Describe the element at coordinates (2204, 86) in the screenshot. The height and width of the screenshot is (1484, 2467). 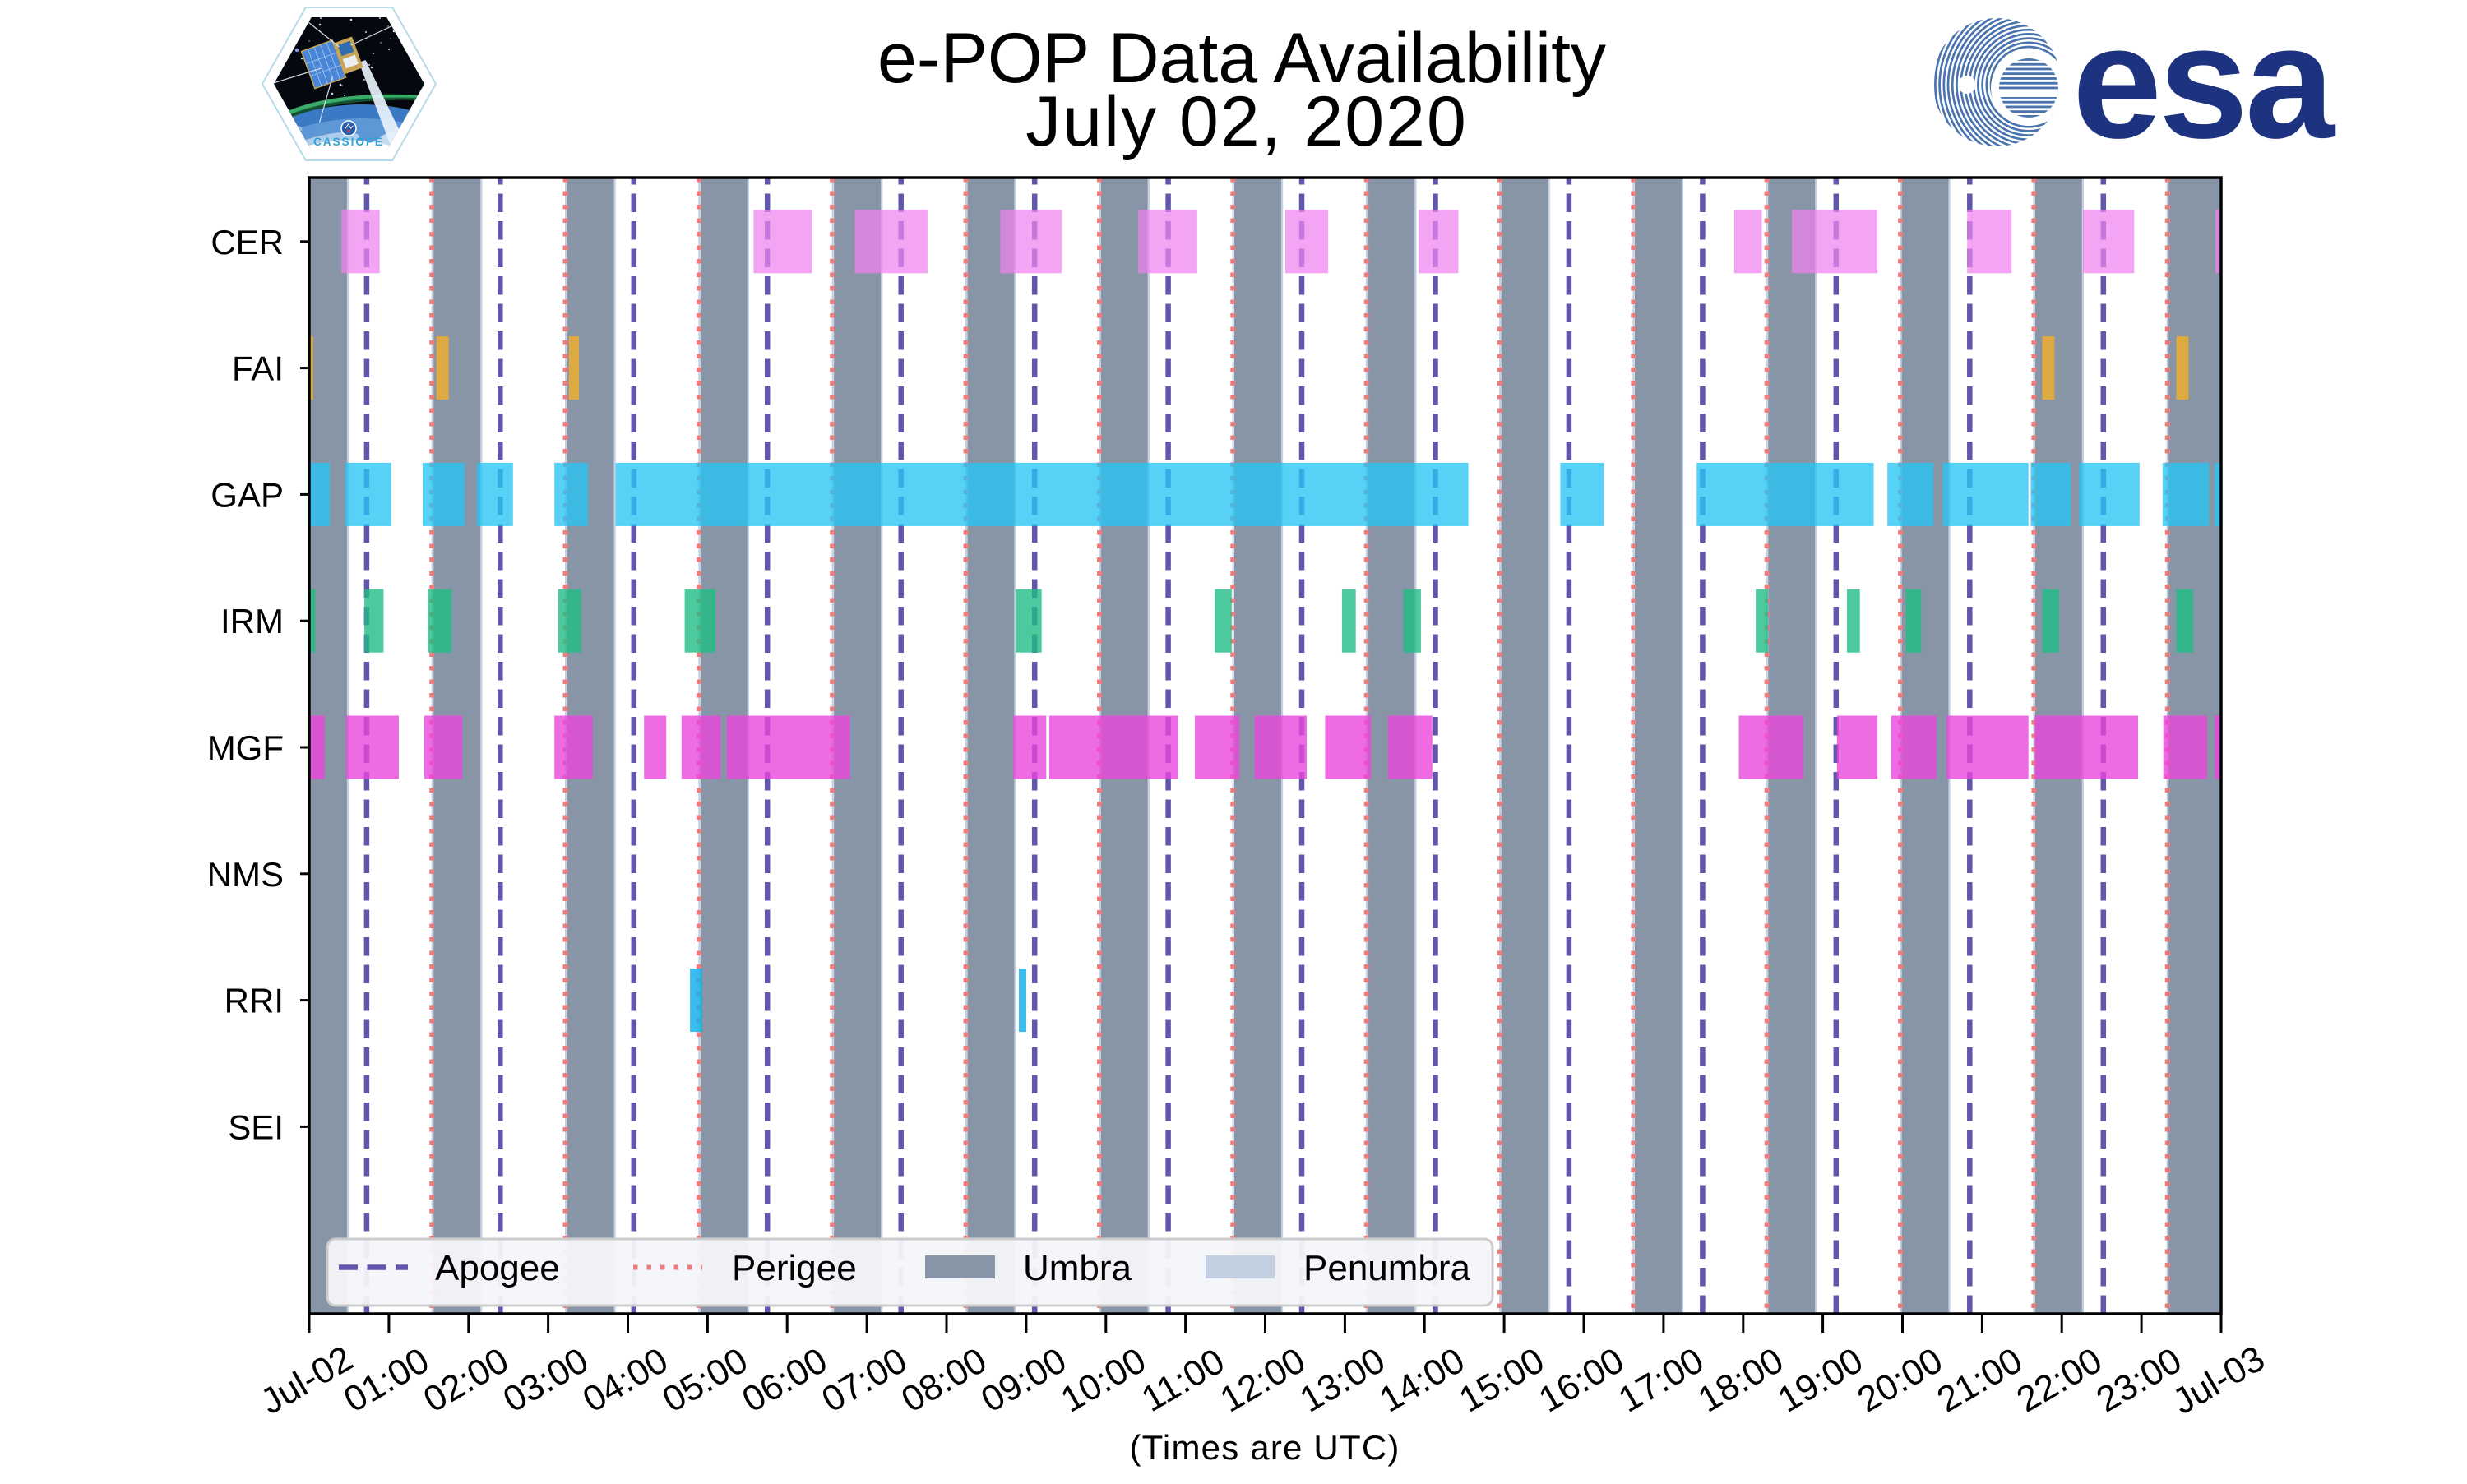
I see `svg-text: esa` at that location.